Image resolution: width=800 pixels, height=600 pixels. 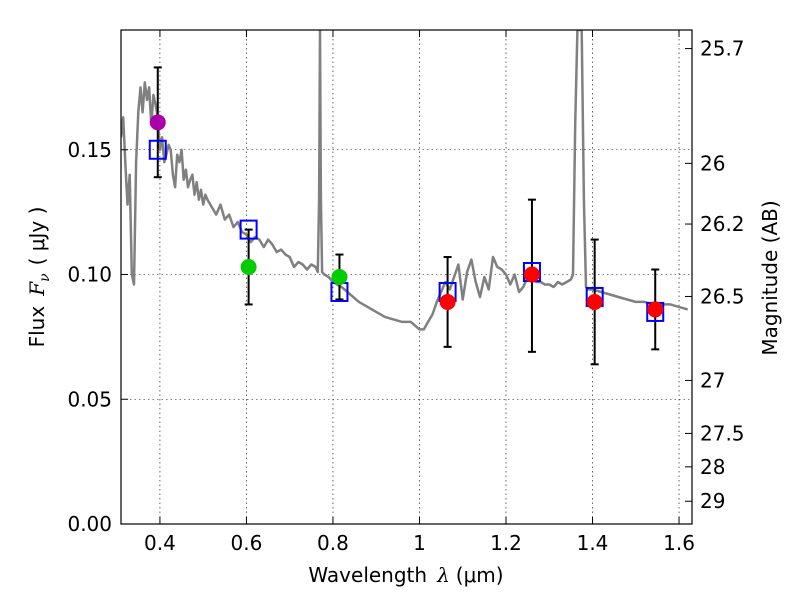 I want to click on x-tick-label: 1, so click(x=419, y=543).